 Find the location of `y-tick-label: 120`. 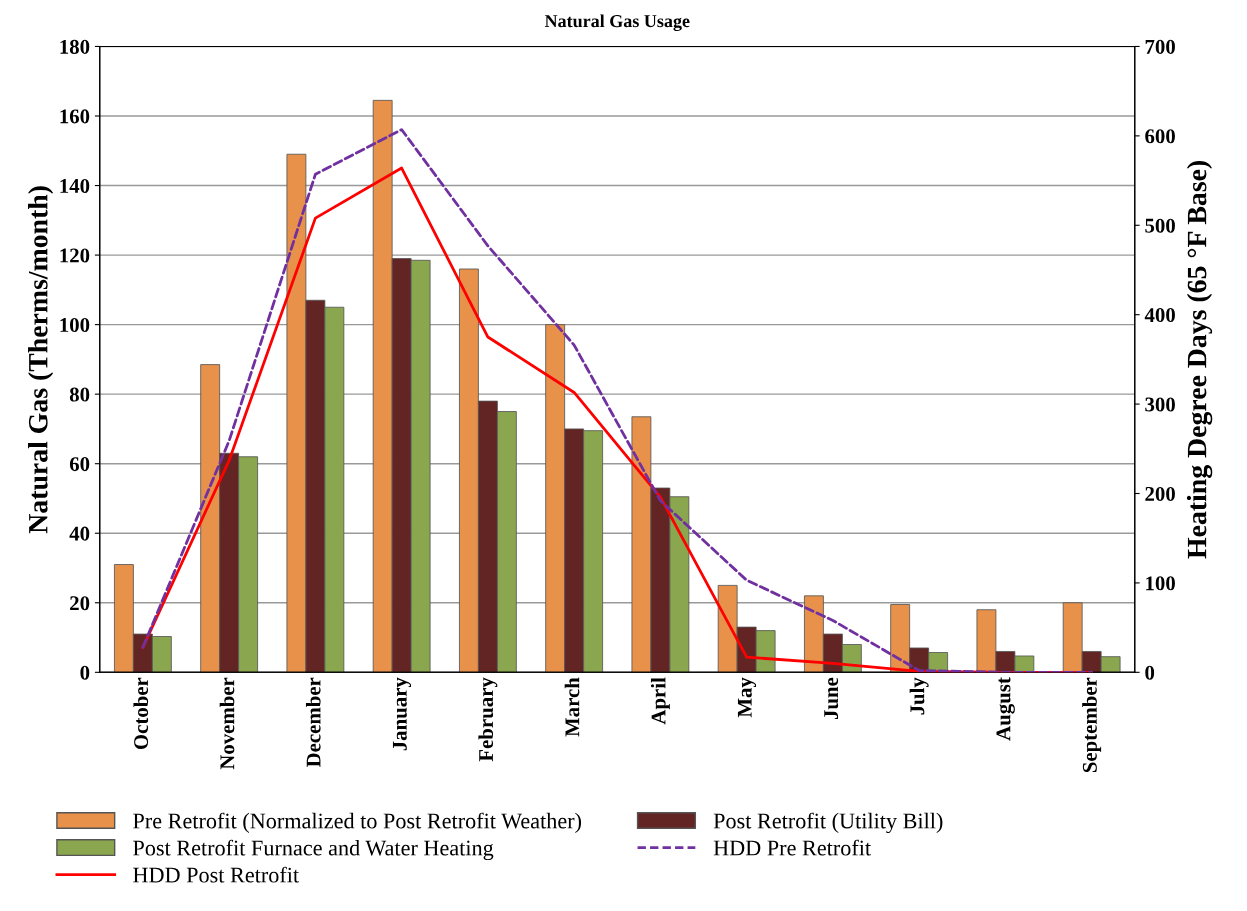

y-tick-label: 120 is located at coordinates (75, 255).